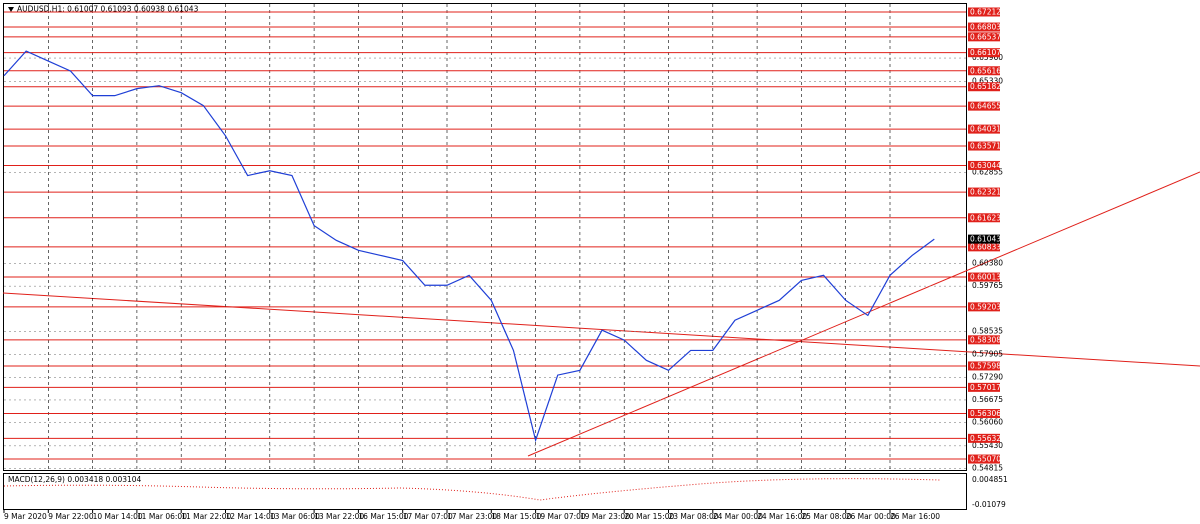 The width and height of the screenshot is (1200, 524). I want to click on x-tick-label: 17 Mar 07:00, so click(428, 516).